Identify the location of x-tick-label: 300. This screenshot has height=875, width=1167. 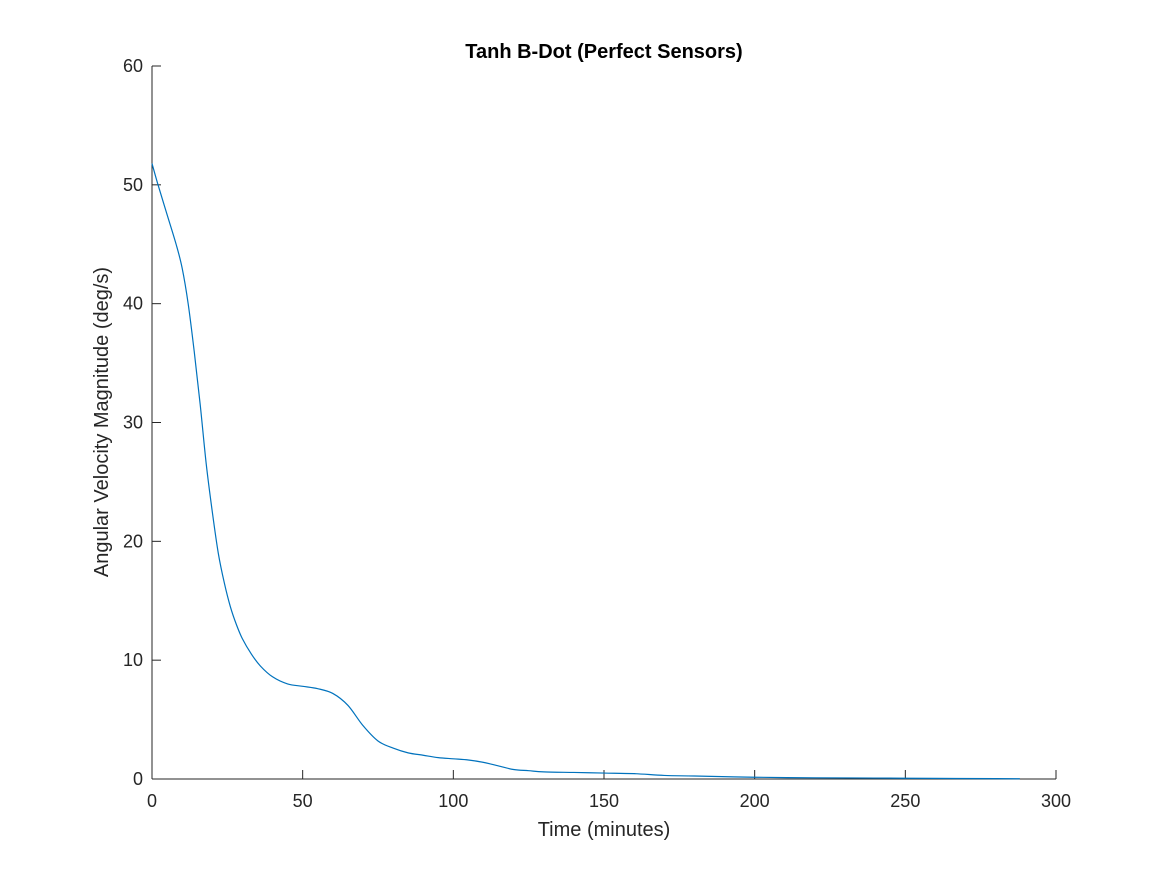
(1056, 801).